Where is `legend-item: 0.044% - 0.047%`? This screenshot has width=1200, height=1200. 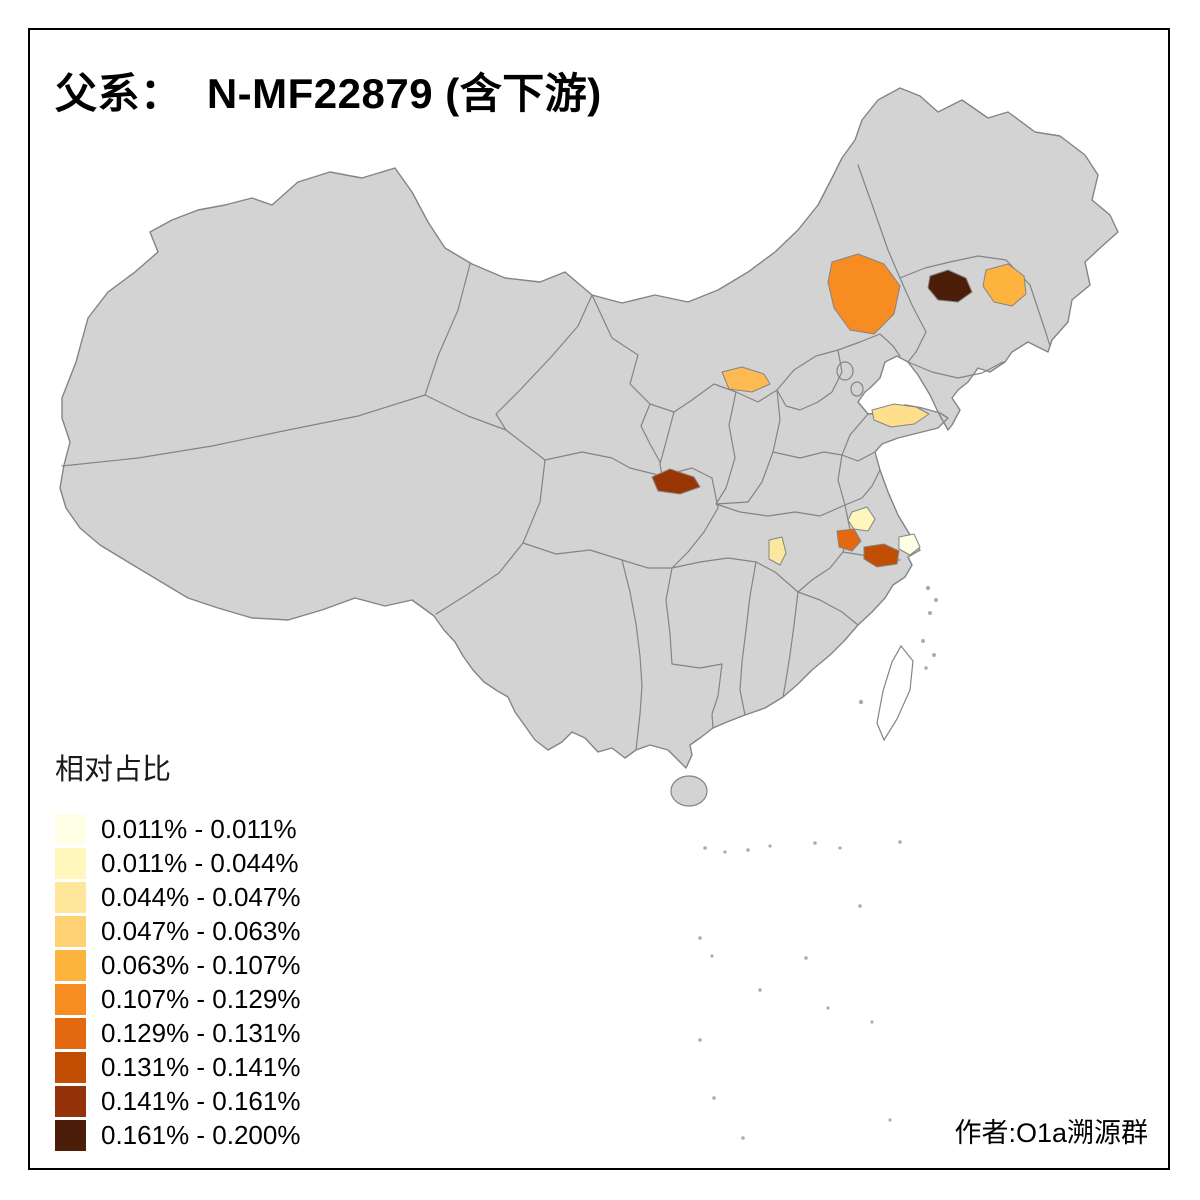
legend-item: 0.044% - 0.047% is located at coordinates (177, 897).